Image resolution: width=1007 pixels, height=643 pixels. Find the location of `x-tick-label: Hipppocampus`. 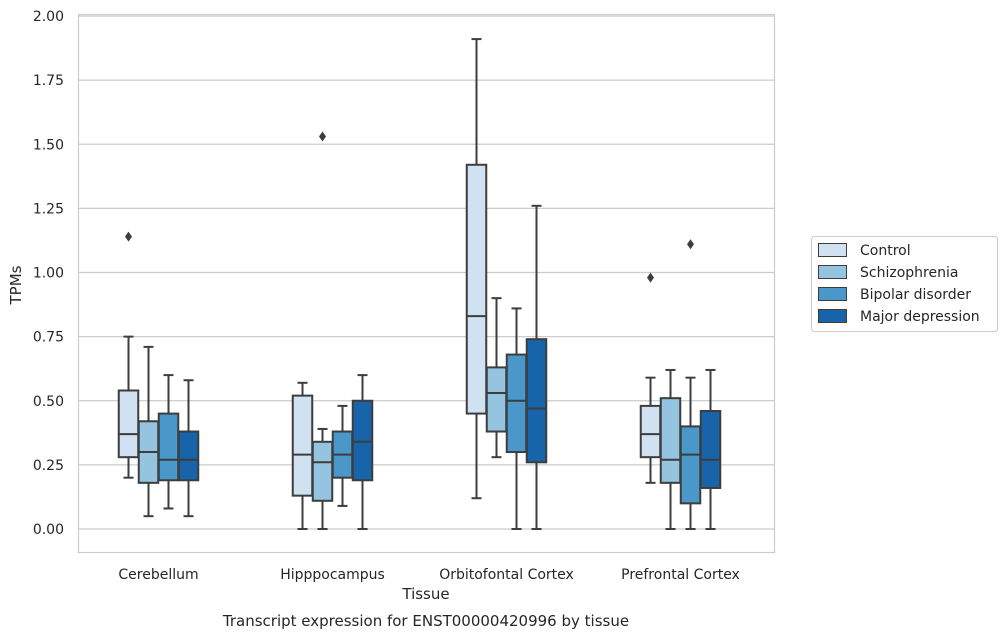

x-tick-label: Hipppocampus is located at coordinates (332, 575).